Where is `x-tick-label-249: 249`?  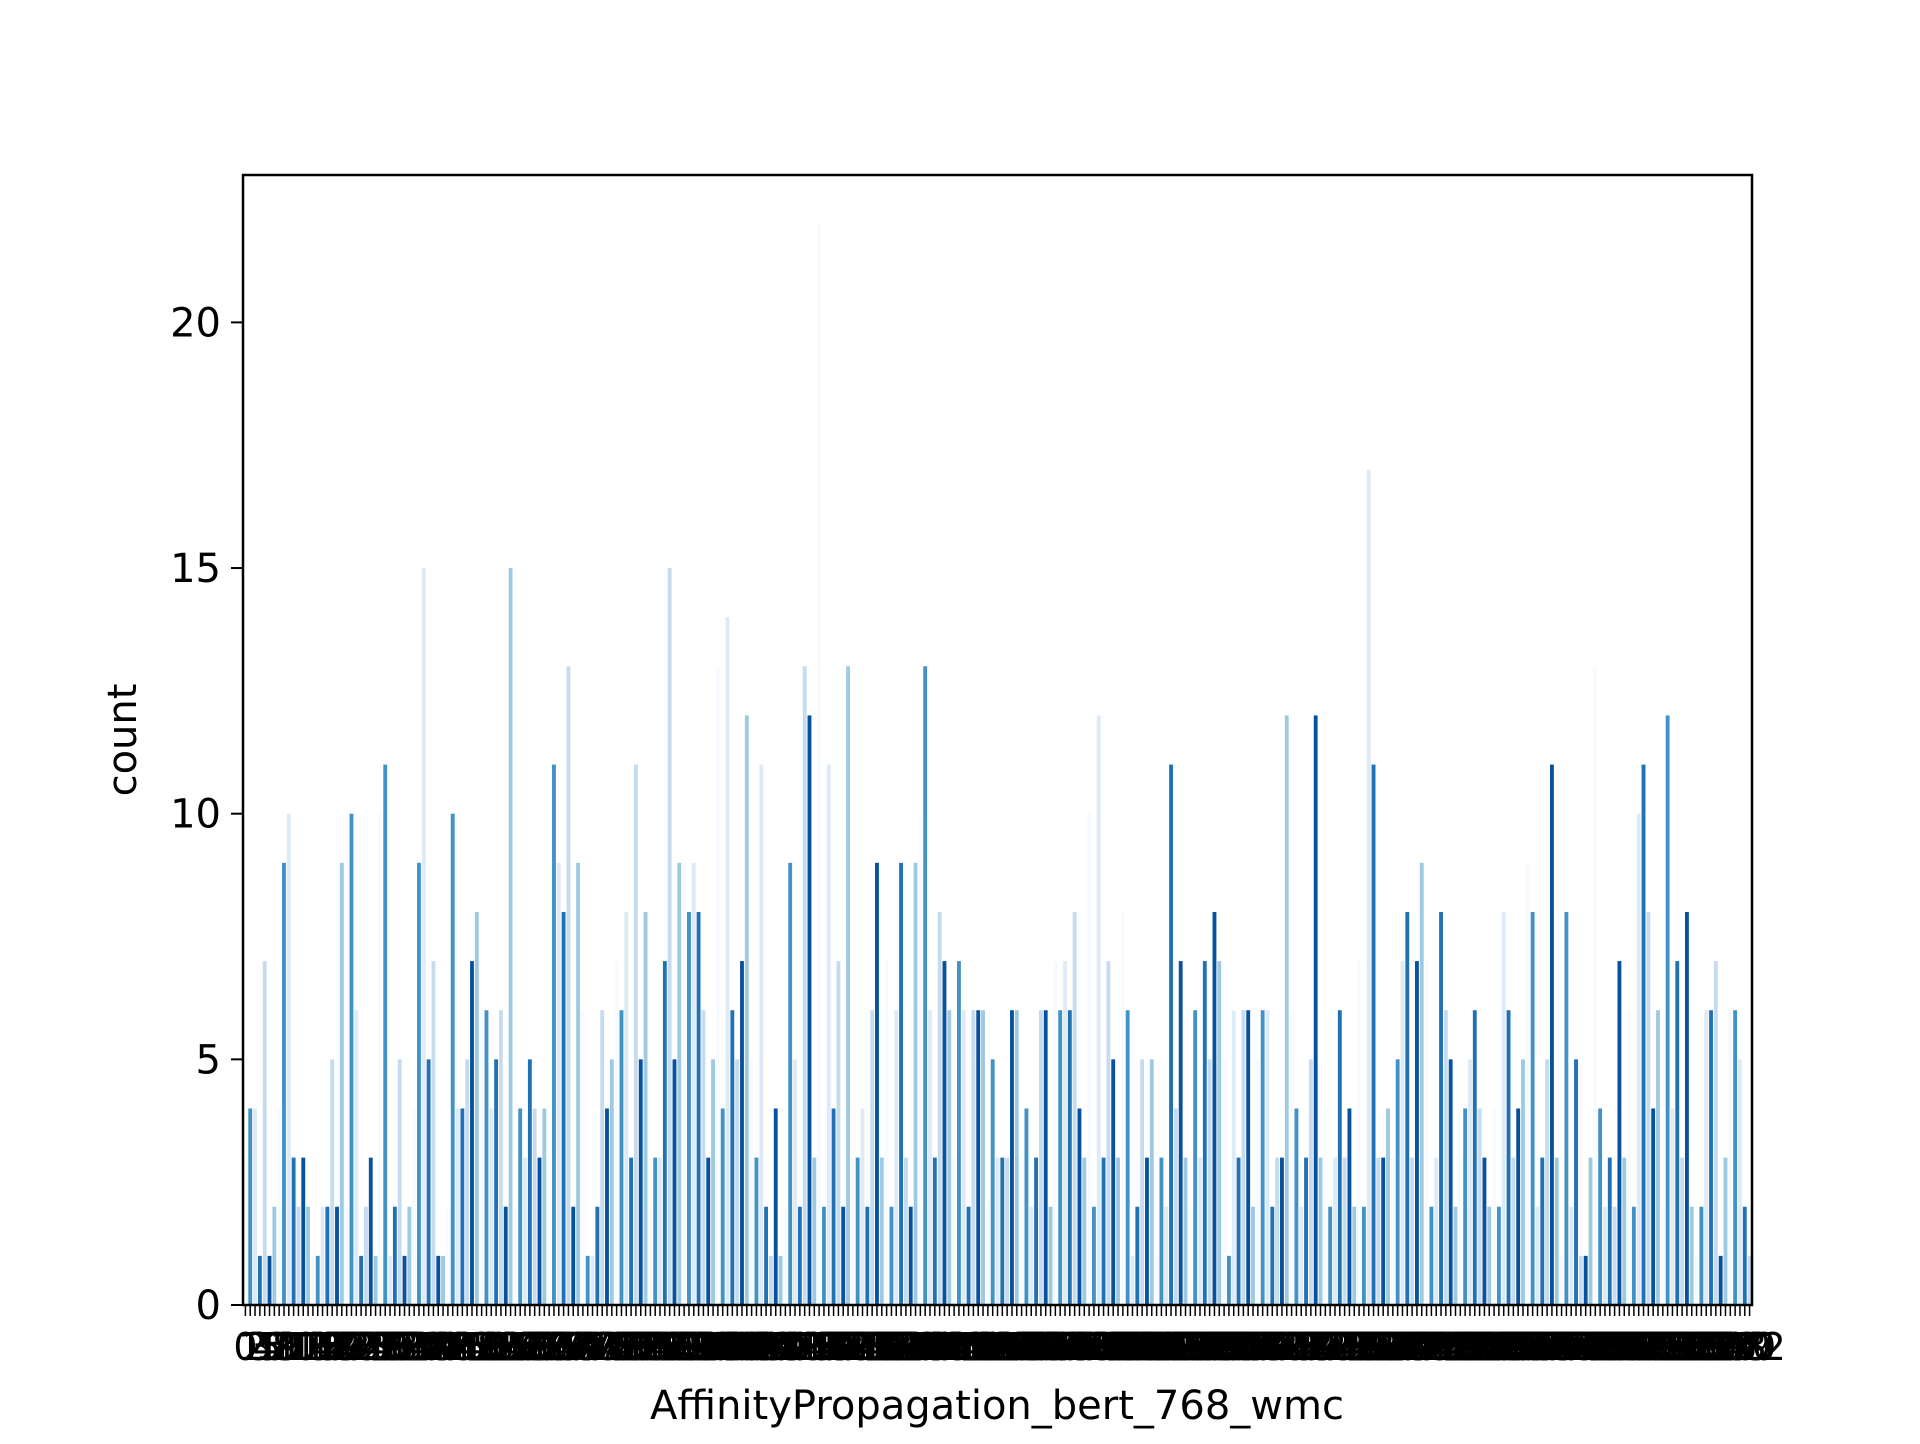 x-tick-label-249: 249 is located at coordinates (1446, 1347).